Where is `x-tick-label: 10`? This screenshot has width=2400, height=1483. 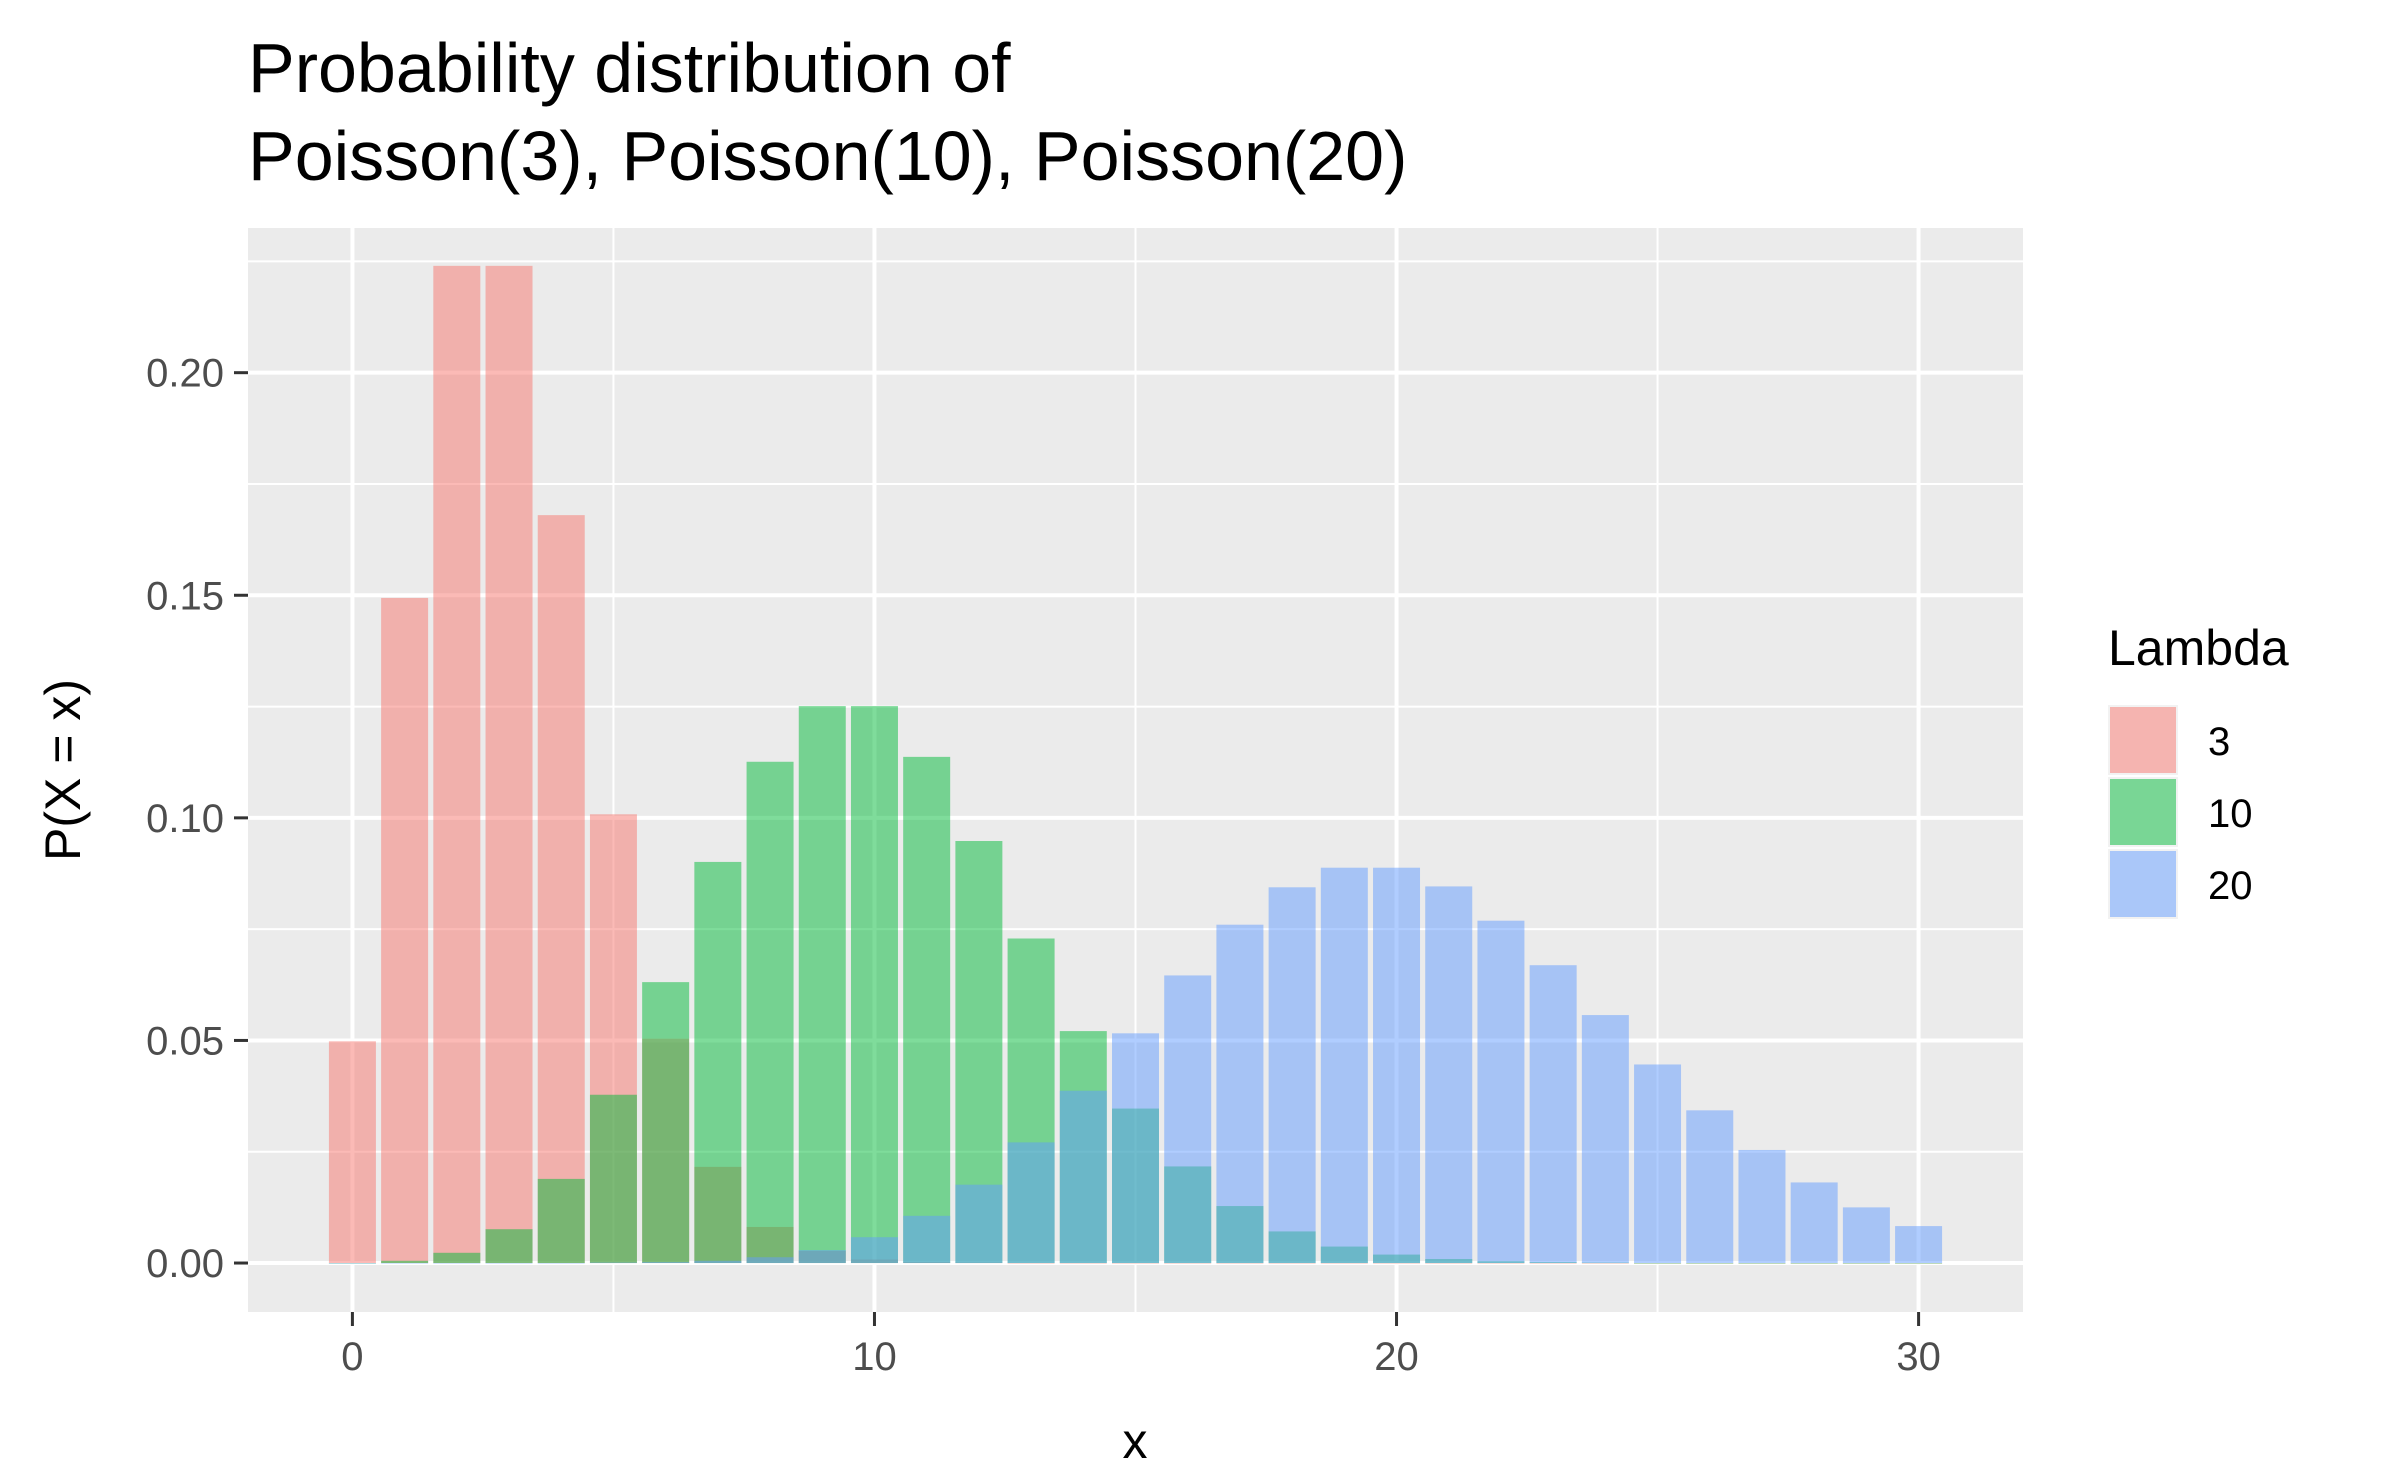 x-tick-label: 10 is located at coordinates (874, 1357).